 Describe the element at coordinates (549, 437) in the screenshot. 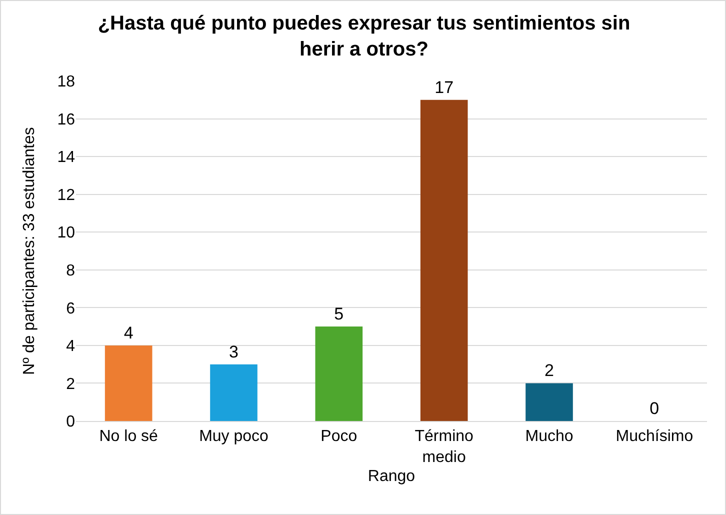

I see `x-tick-label: Mucho` at that location.